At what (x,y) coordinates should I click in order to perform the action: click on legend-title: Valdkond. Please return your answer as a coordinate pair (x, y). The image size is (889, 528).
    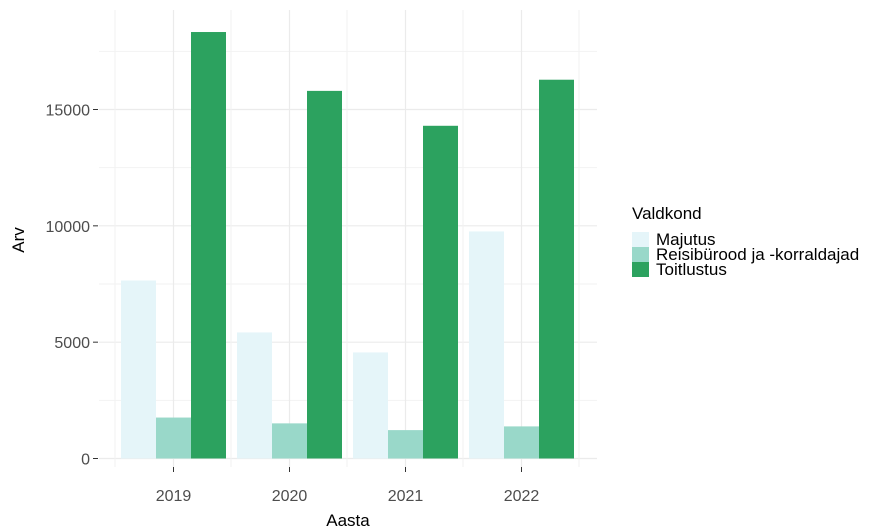
    Looking at the image, I should click on (667, 213).